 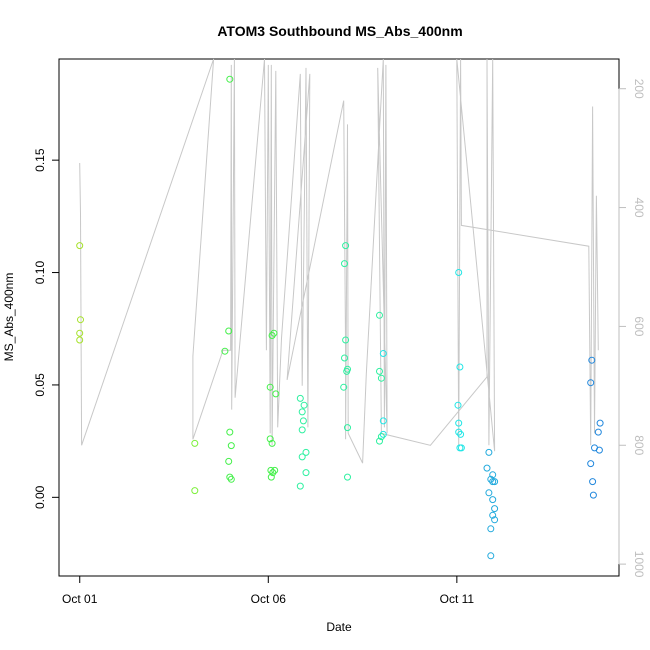 I want to click on y-tick-label: 0.00, so click(x=40, y=497).